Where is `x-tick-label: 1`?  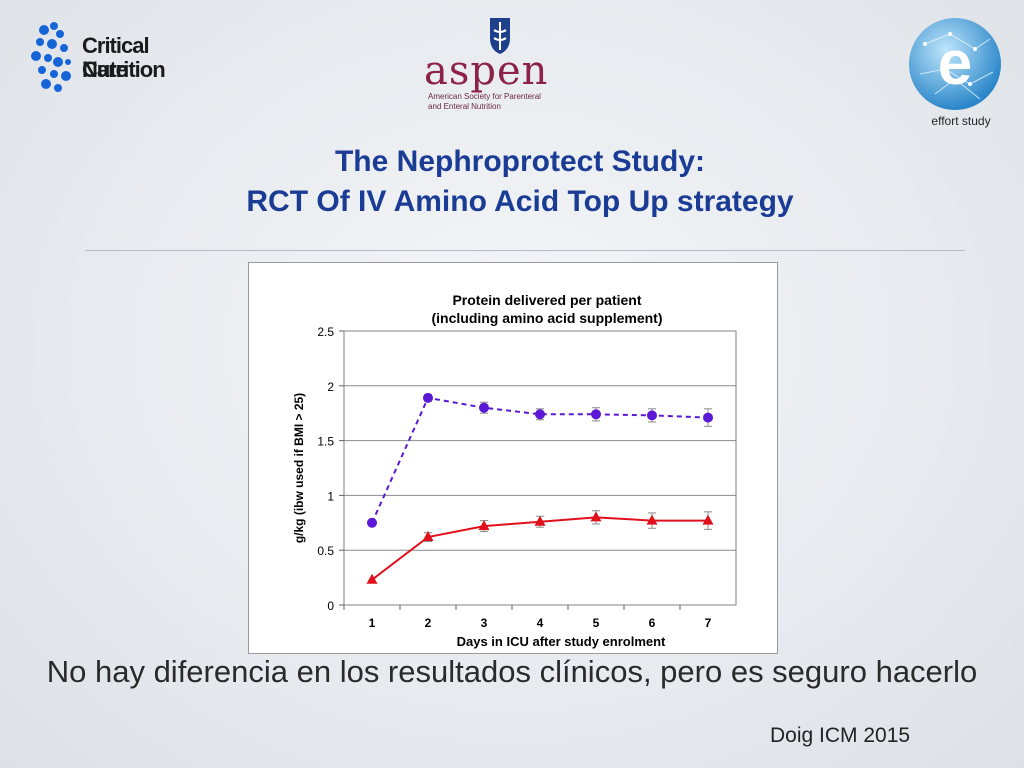
x-tick-label: 1 is located at coordinates (372, 623).